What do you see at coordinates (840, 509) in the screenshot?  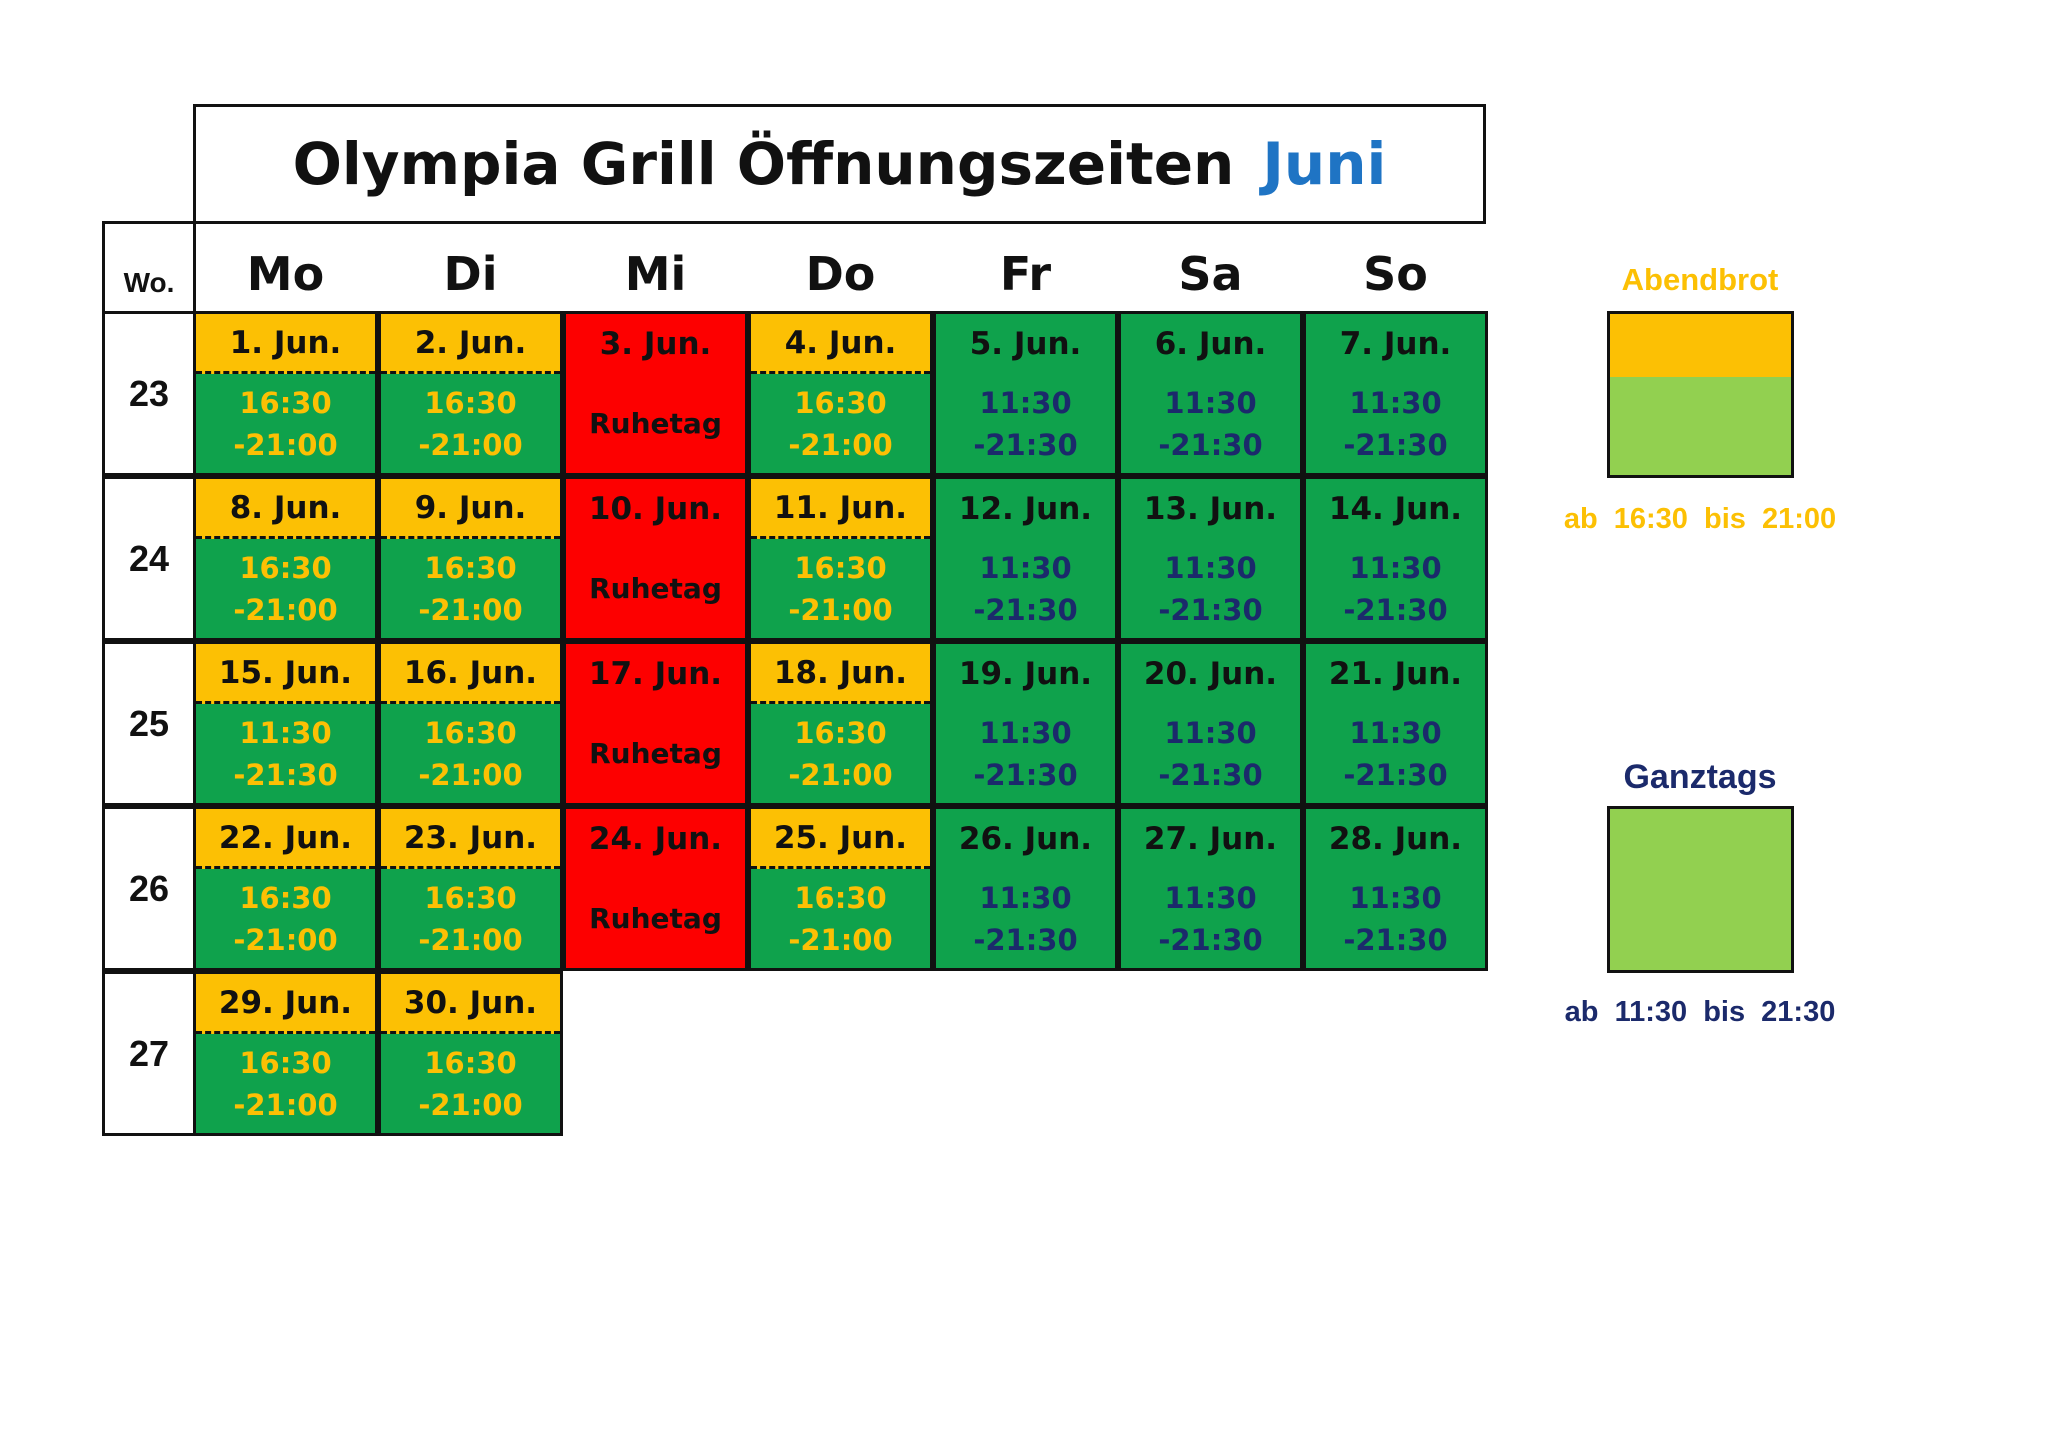 I see `day-date: 11. Jun.` at bounding box center [840, 509].